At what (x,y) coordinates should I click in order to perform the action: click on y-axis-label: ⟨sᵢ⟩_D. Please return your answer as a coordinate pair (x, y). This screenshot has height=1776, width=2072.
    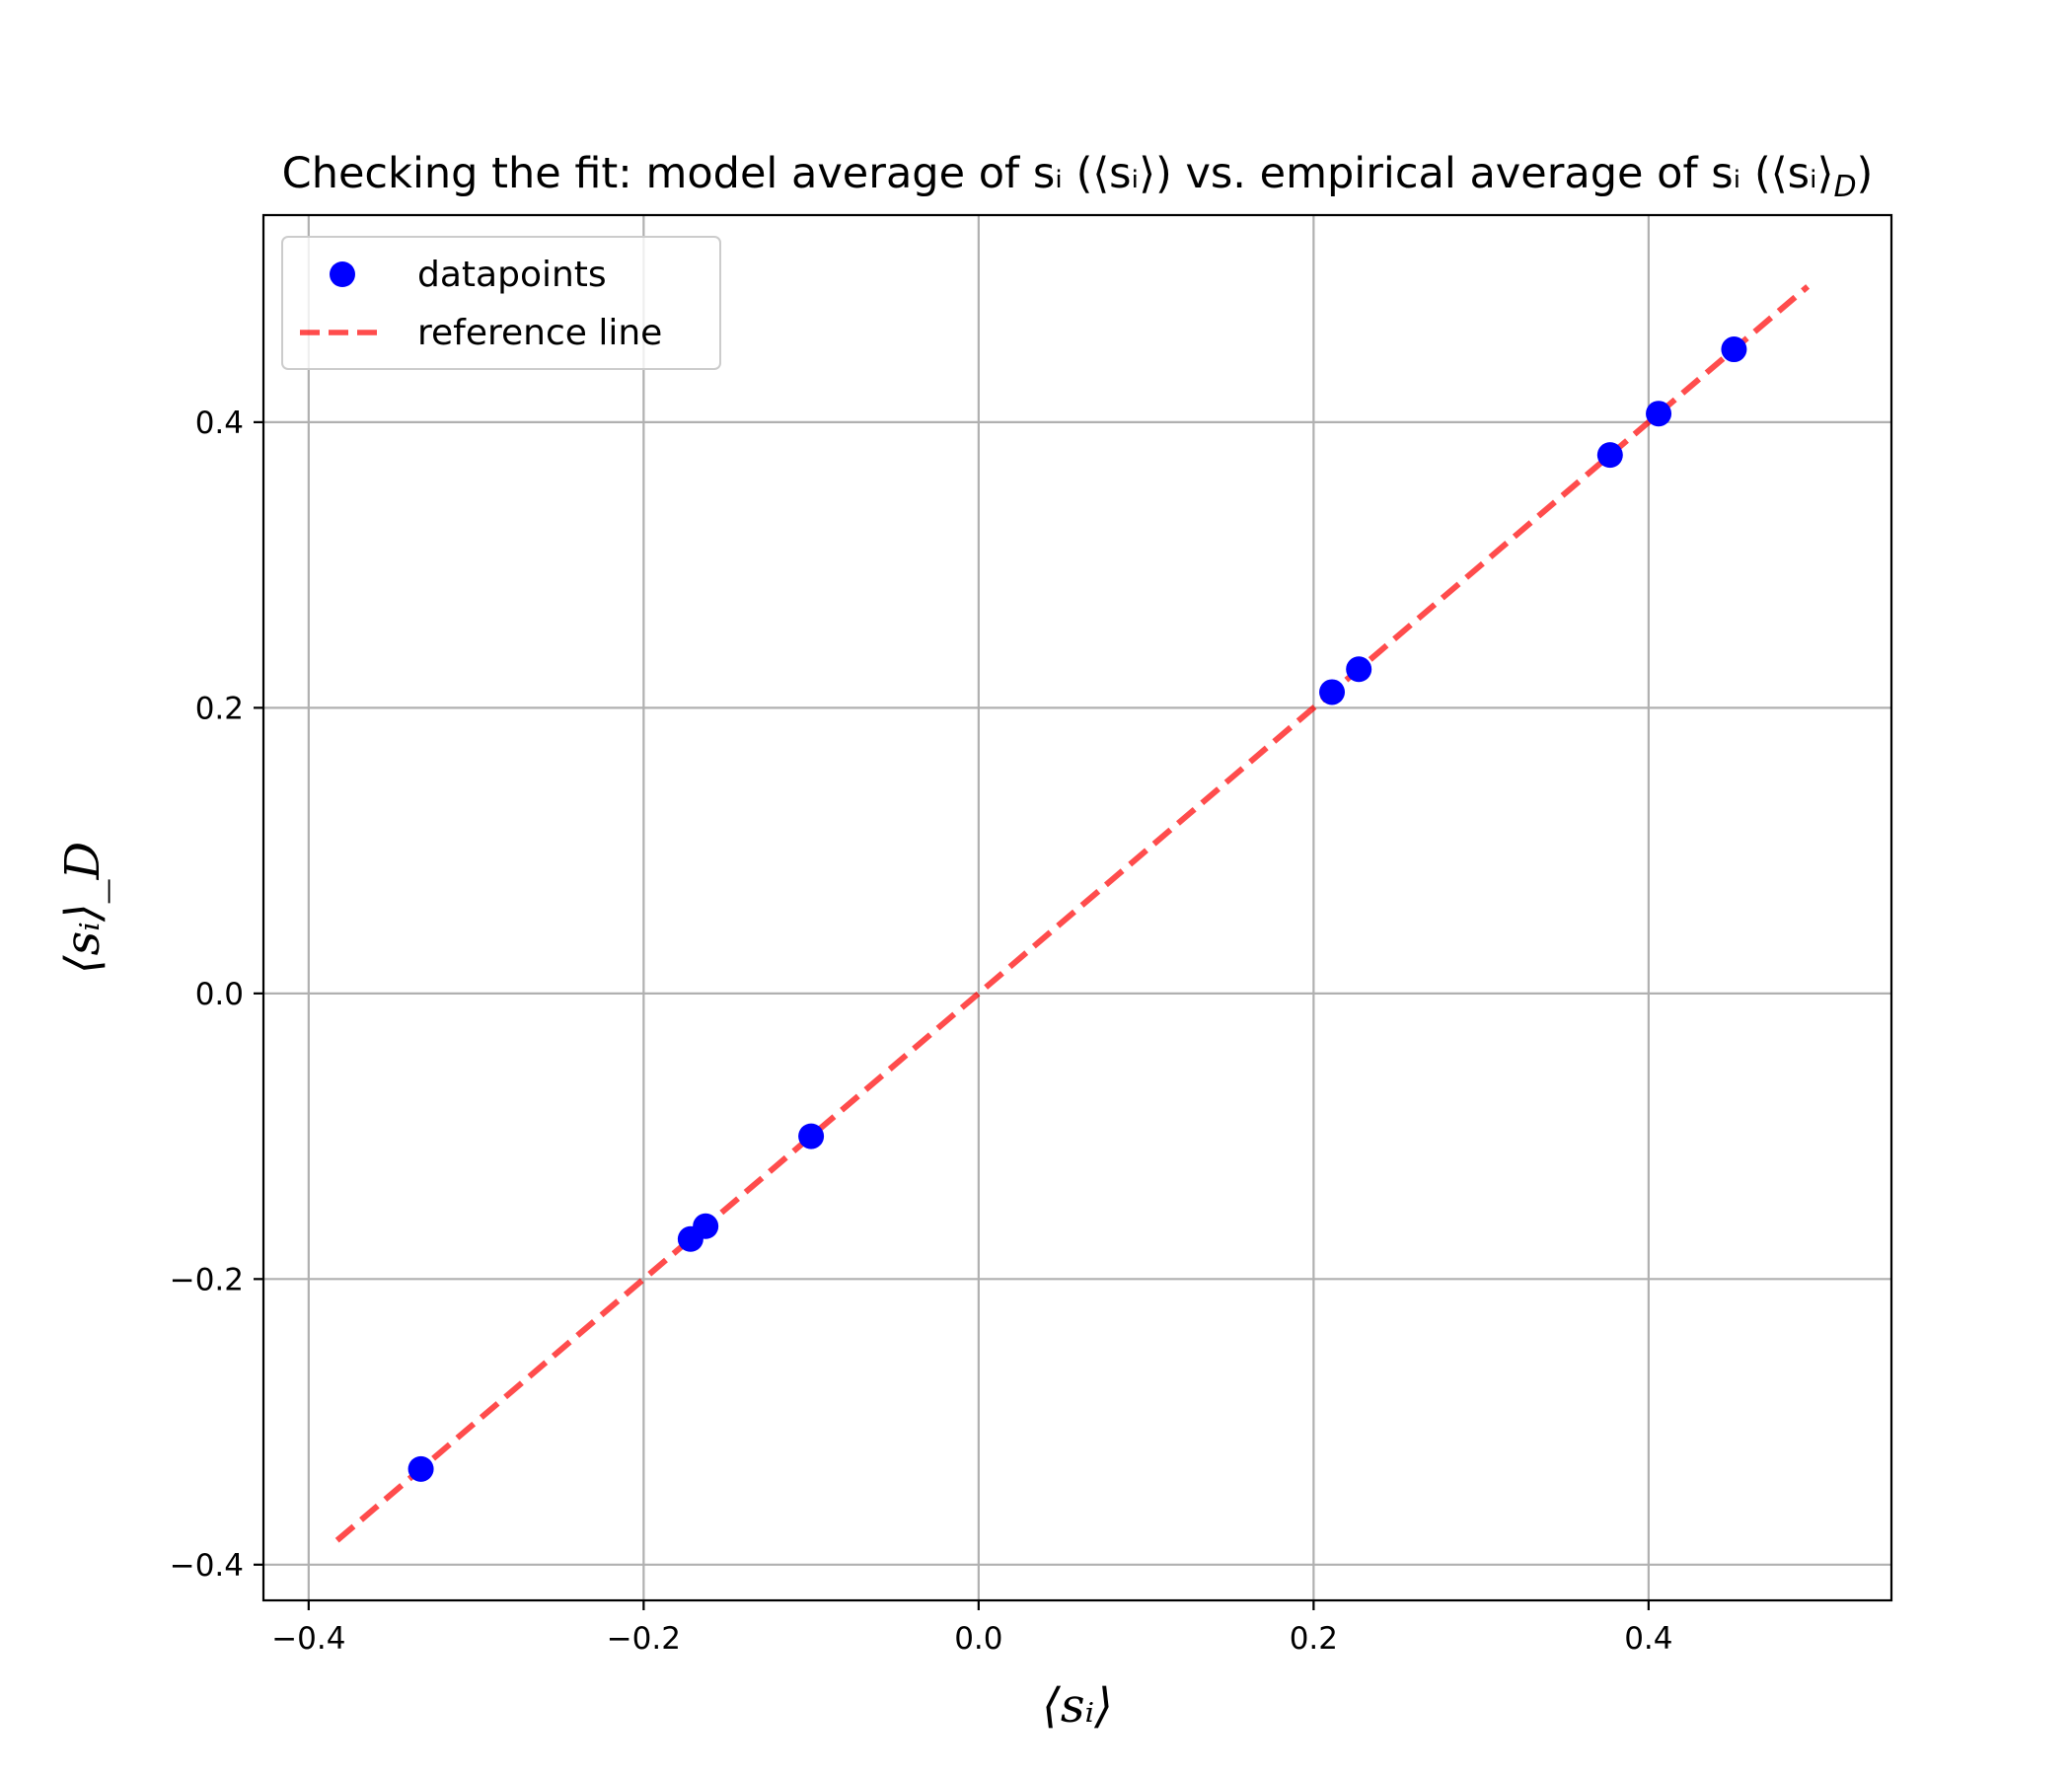
    Looking at the image, I should click on (83, 908).